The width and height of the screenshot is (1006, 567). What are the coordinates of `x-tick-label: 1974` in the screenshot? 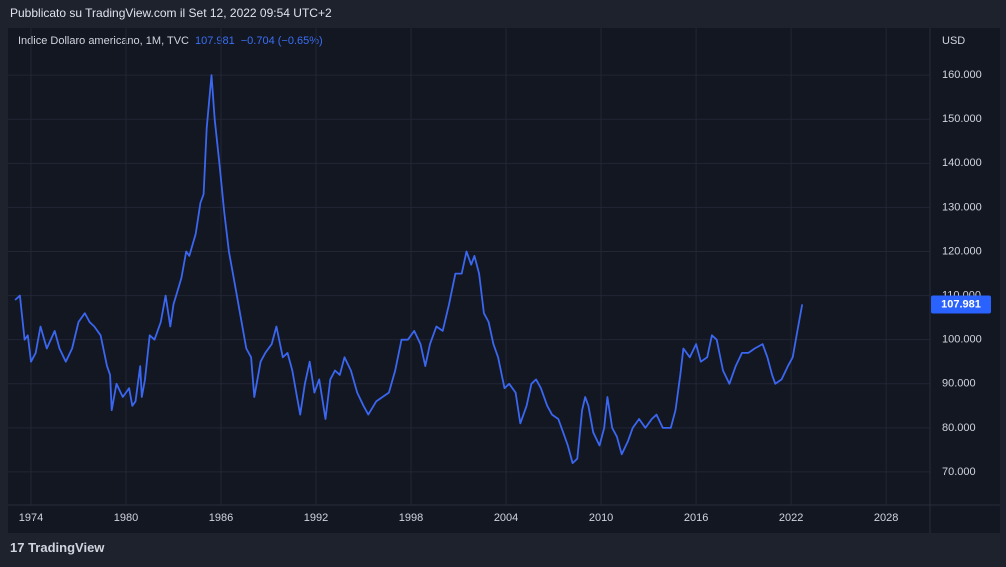 It's located at (31, 518).